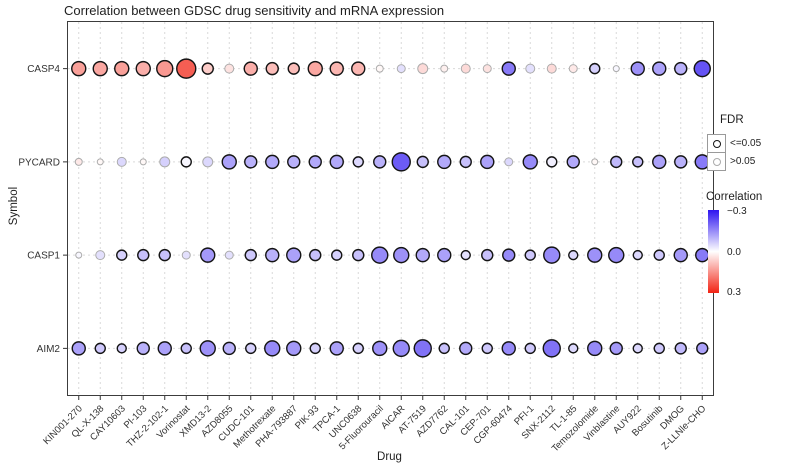 The height and width of the screenshot is (471, 787). Describe the element at coordinates (716, 143) in the screenshot. I see `fdr-key-significant` at that location.